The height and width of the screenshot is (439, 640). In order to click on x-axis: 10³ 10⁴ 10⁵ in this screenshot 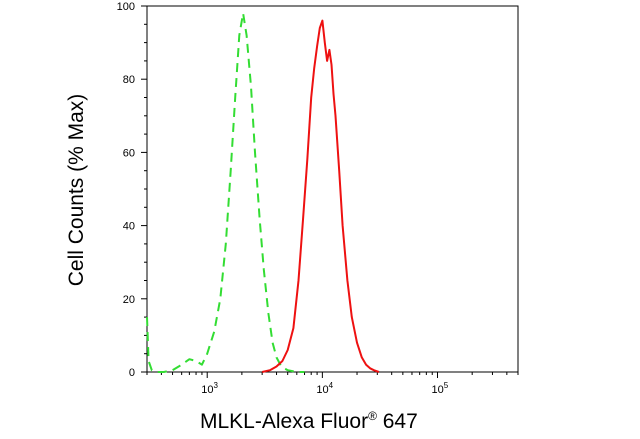, I will do `click(332, 384)`.